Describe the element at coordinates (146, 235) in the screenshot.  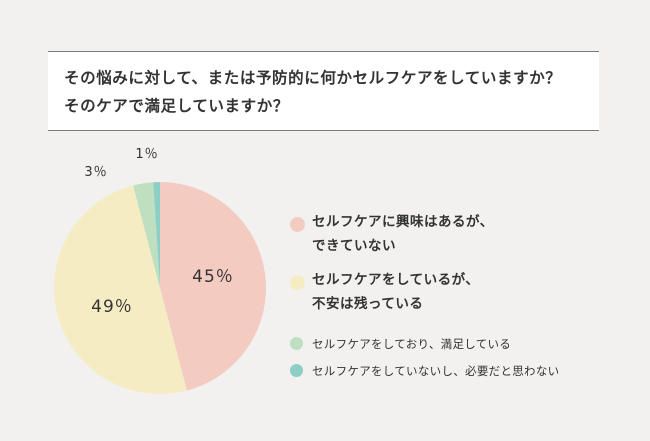
I see `slice-doing-satisfied` at that location.